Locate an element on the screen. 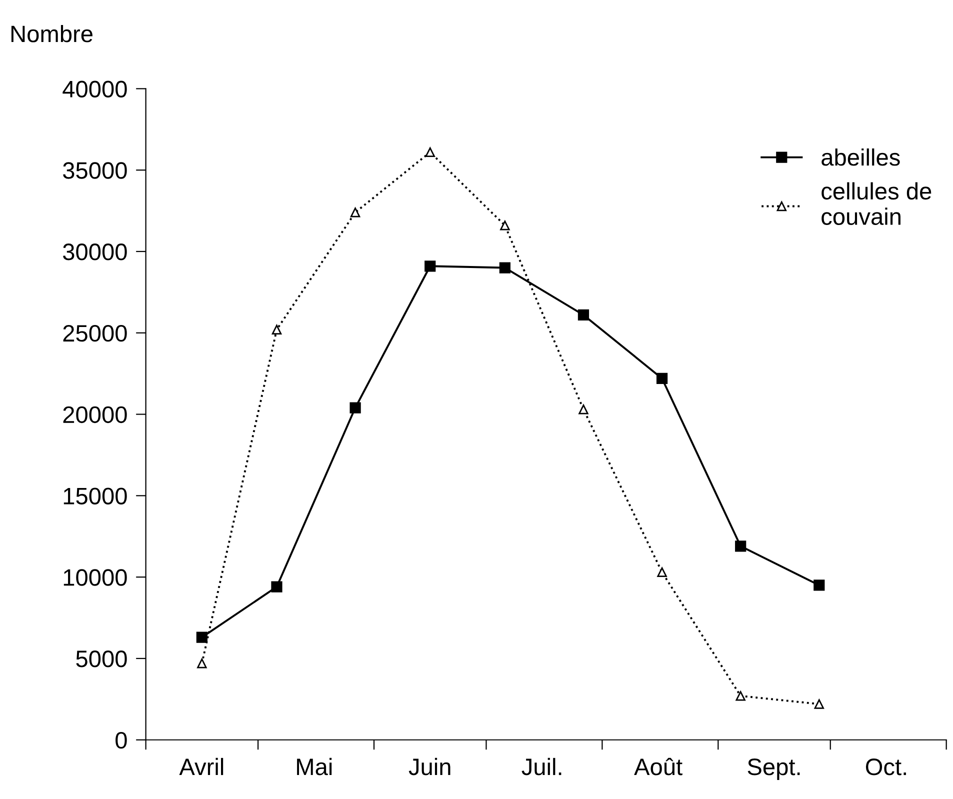  x-tick-label: Oct. is located at coordinates (886, 767).